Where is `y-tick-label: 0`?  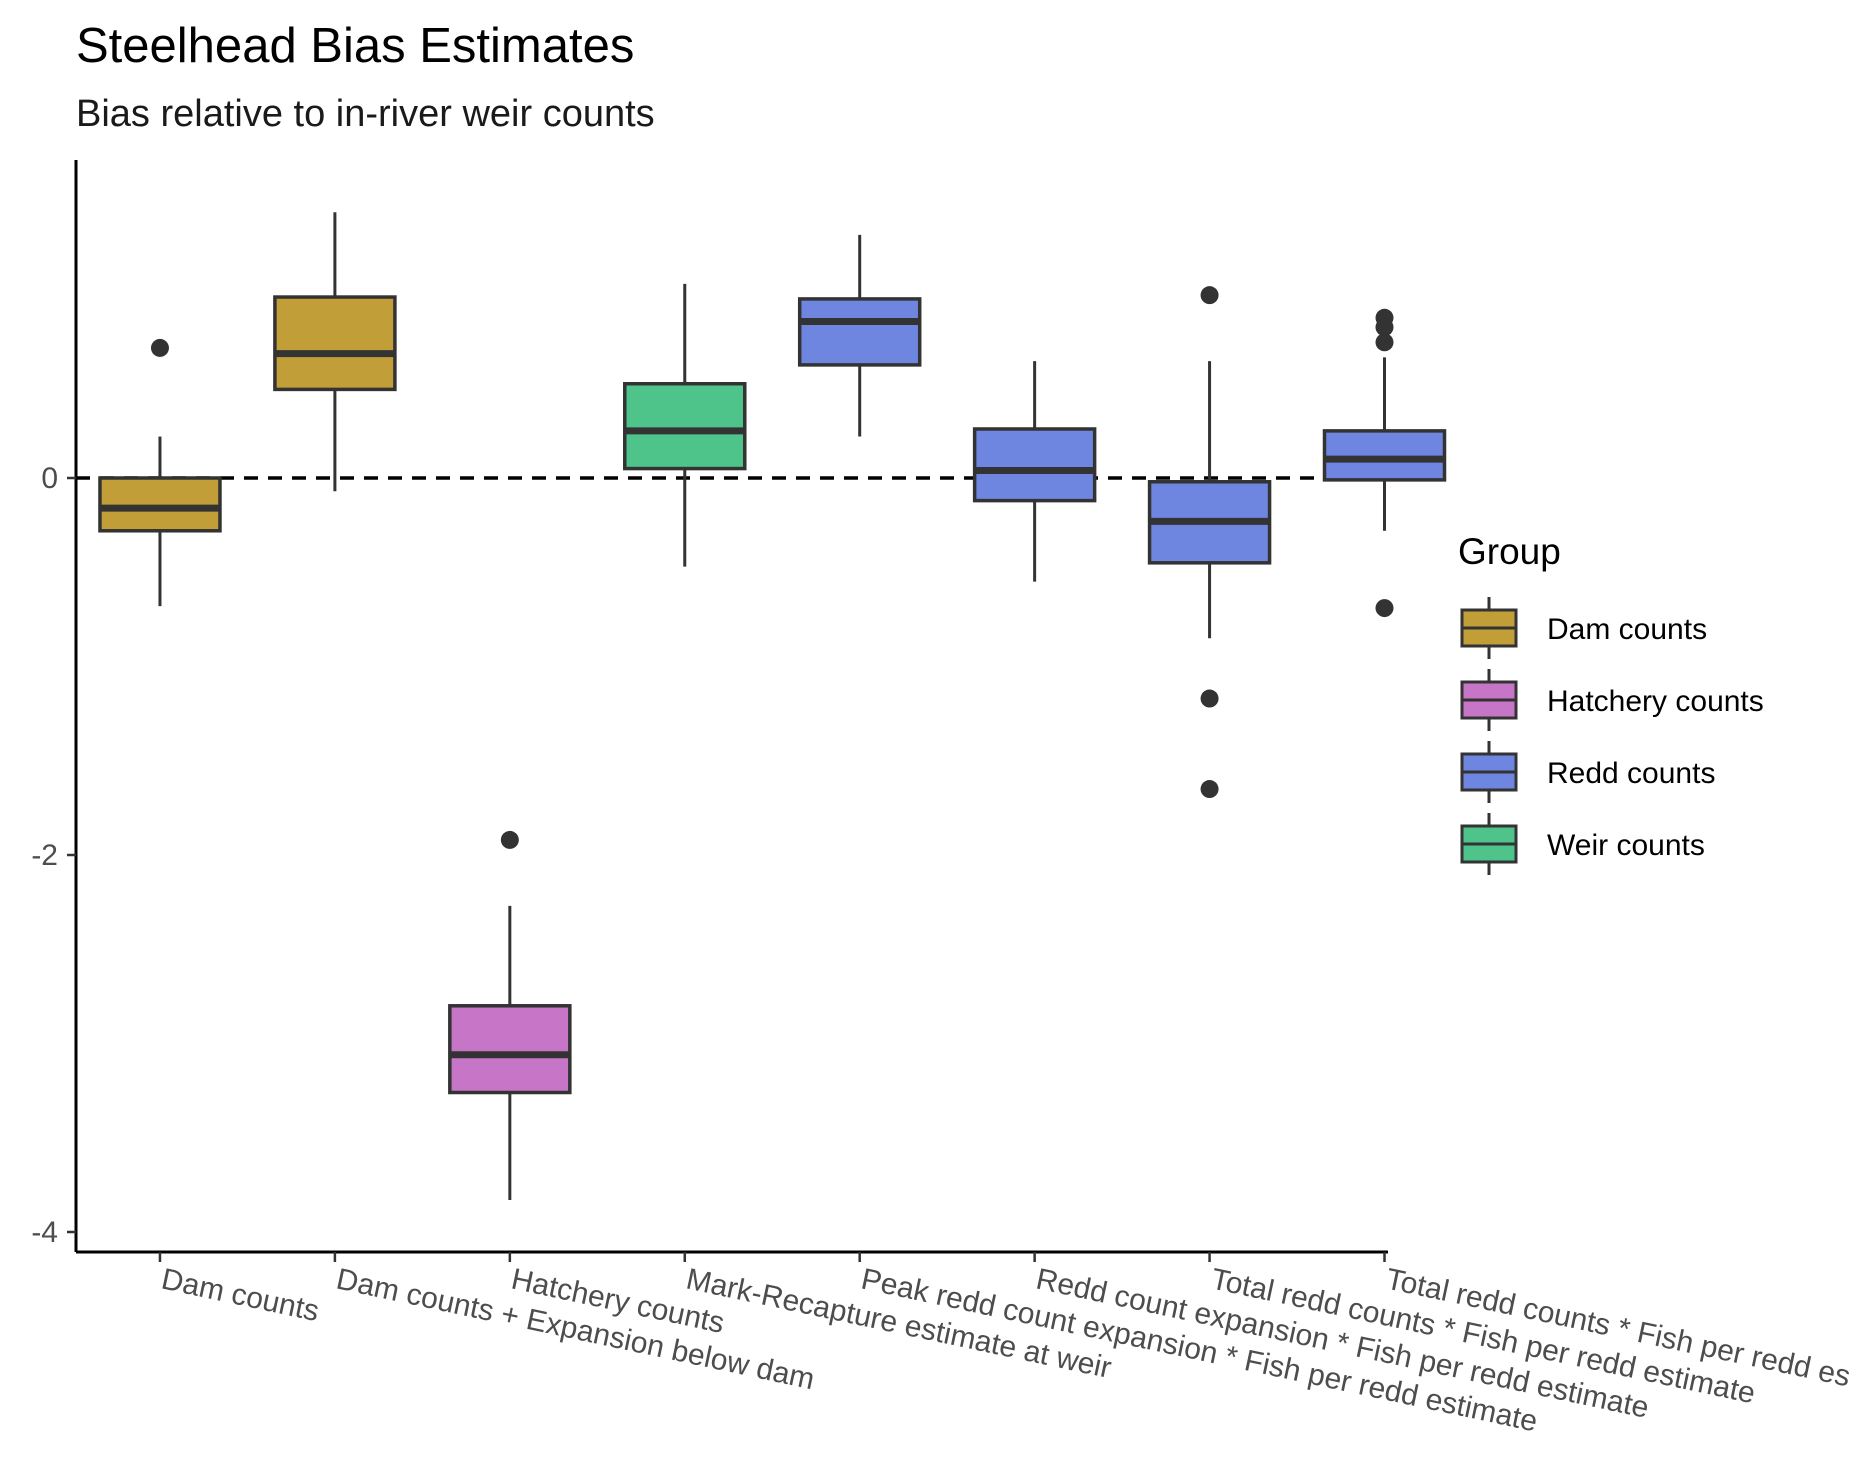
y-tick-label: 0 is located at coordinates (49, 478).